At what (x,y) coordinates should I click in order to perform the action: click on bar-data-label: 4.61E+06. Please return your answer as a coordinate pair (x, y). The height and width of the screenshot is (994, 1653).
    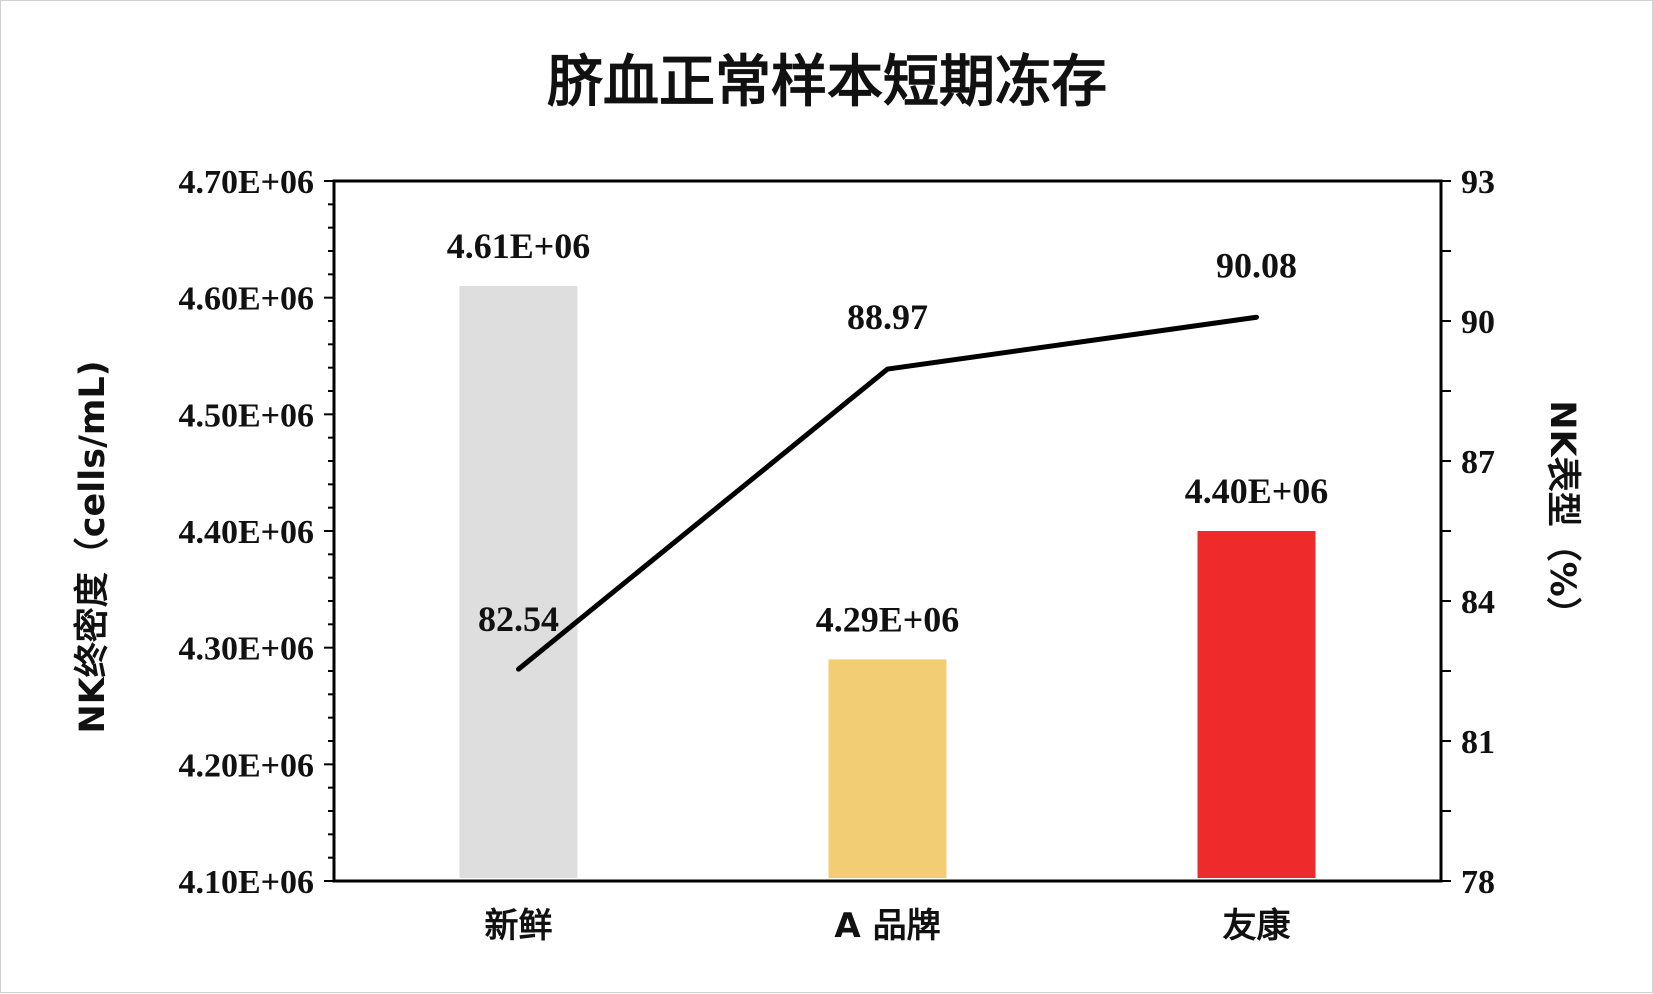
    Looking at the image, I should click on (519, 246).